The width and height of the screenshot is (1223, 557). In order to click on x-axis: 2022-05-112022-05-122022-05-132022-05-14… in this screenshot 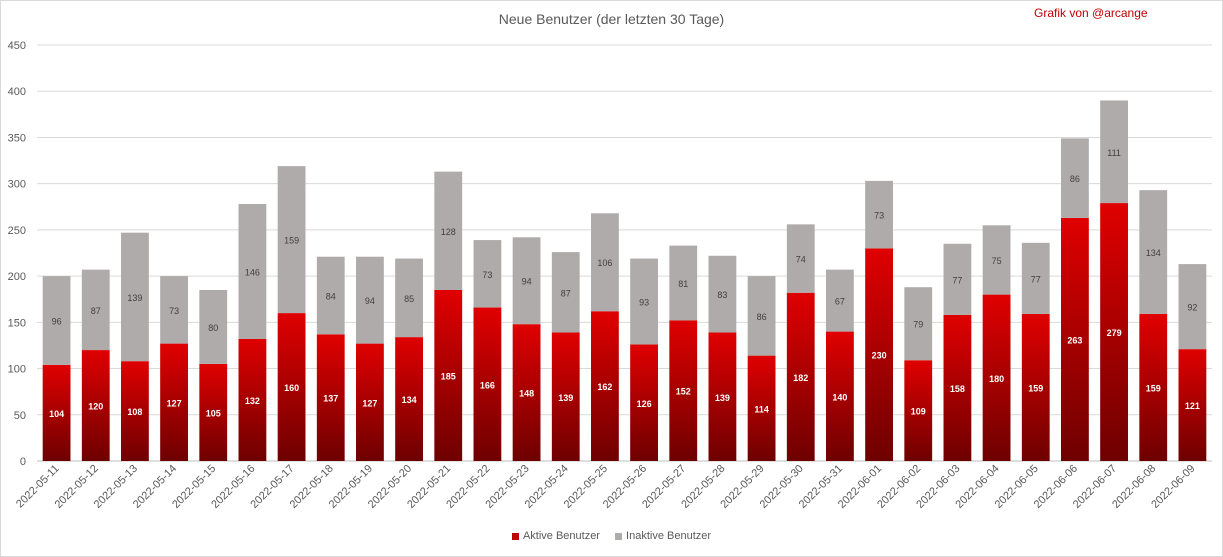, I will do `click(606, 487)`.